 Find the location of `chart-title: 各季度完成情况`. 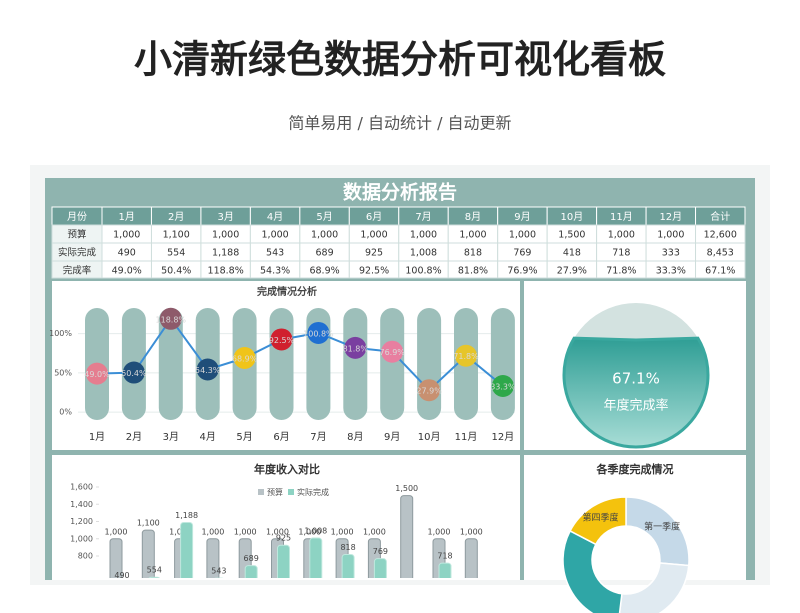

chart-title: 各季度完成情况 is located at coordinates (635, 469).